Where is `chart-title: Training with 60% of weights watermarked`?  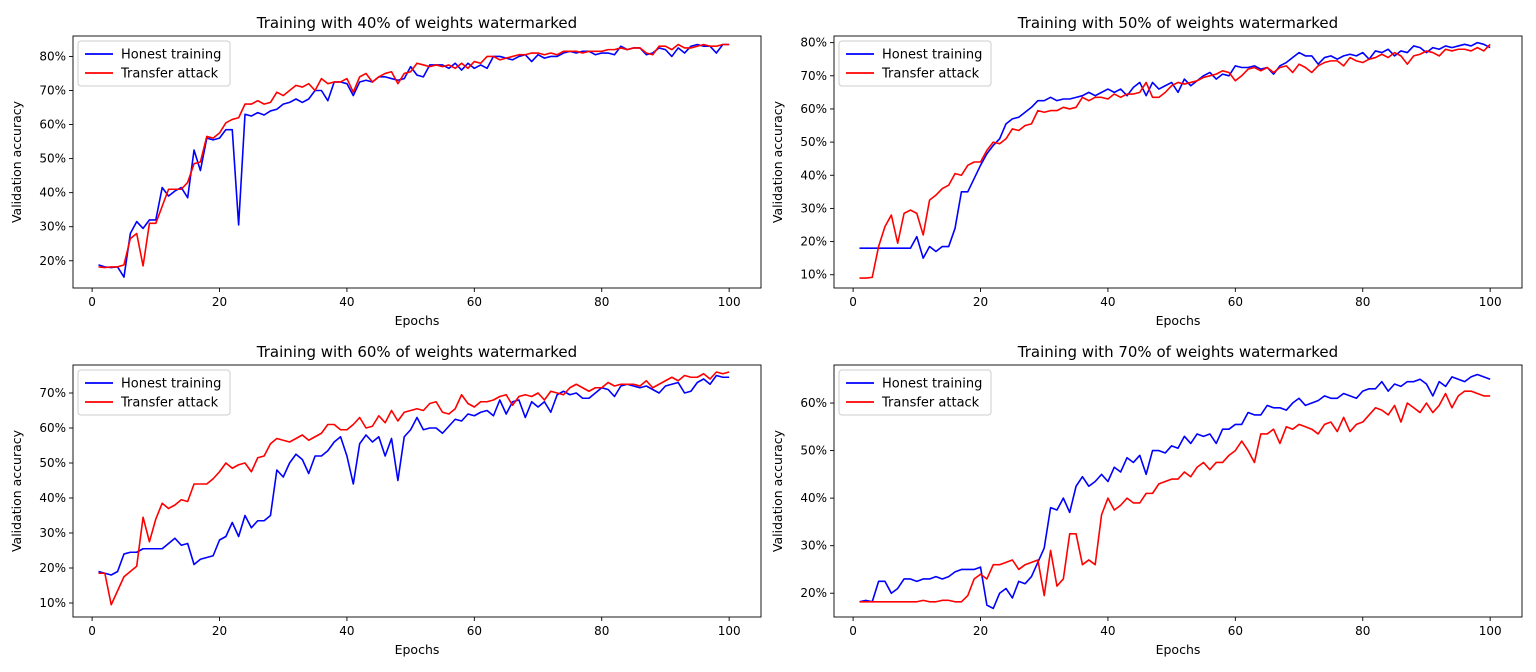
chart-title: Training with 60% of weights watermarked is located at coordinates (416, 352).